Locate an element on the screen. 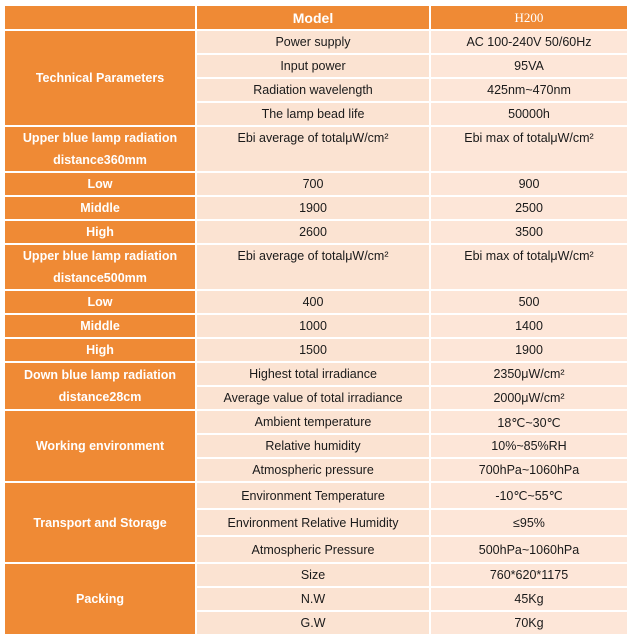  table-row: Environment Relative Humidity ≤95% is located at coordinates (316, 522).